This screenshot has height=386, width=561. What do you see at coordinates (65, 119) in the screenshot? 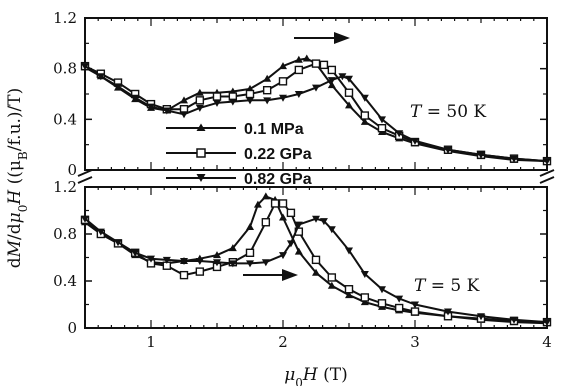
I see `panel-0-ytick-label: 0.4` at bounding box center [65, 119].